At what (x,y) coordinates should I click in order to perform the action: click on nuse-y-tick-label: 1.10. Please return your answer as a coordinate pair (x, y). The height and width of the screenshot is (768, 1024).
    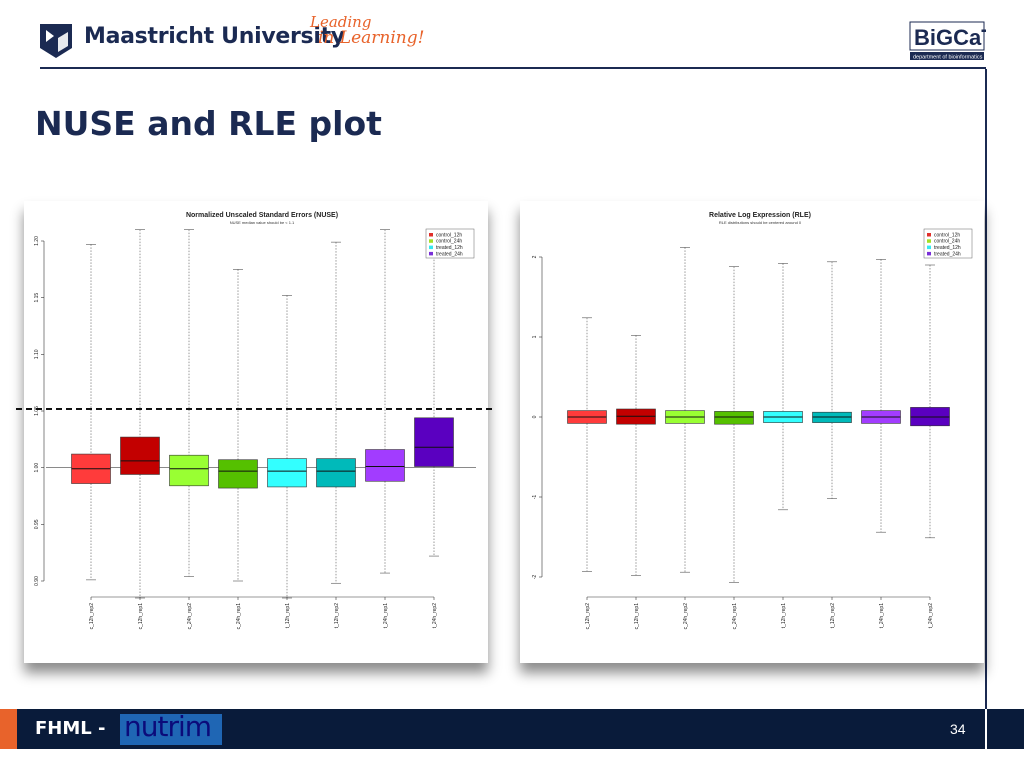
    Looking at the image, I should click on (37, 354).